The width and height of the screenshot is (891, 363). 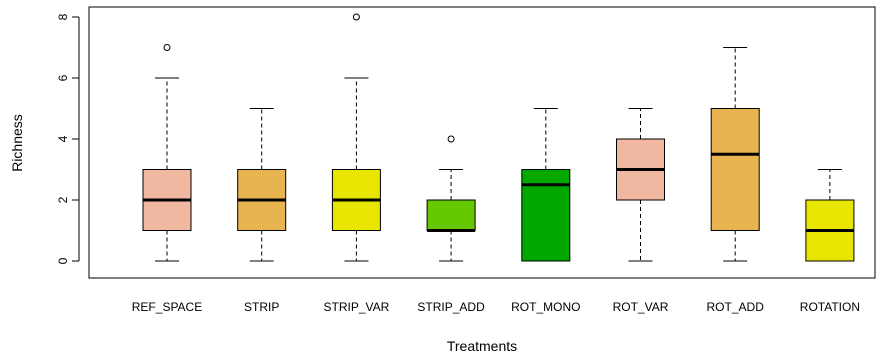 What do you see at coordinates (17, 143) in the screenshot?
I see `y-axis-label: Richness` at bounding box center [17, 143].